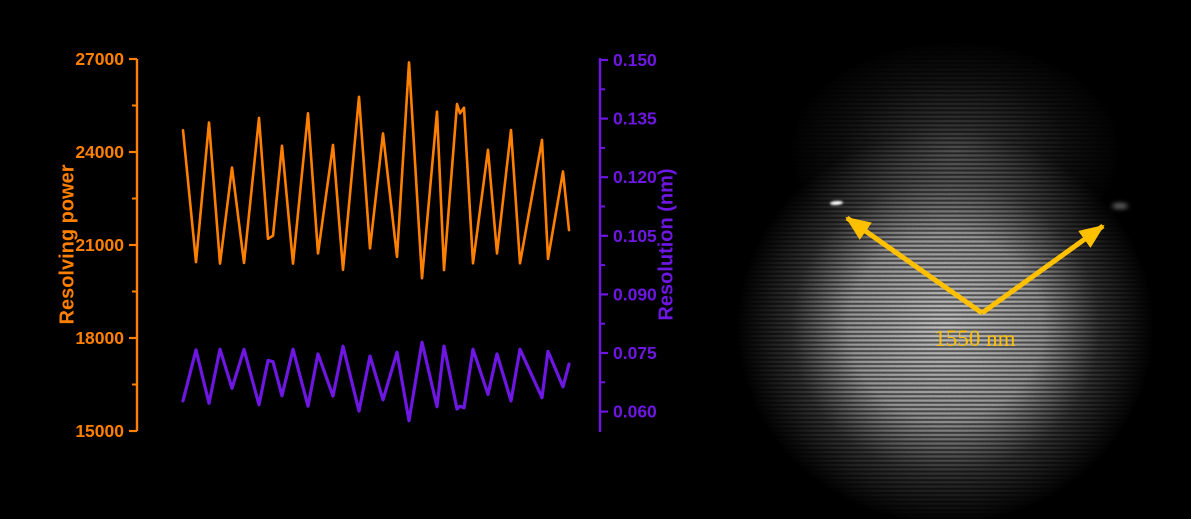  What do you see at coordinates (635, 294) in the screenshot?
I see `right-axis-tick-label: 0.090` at bounding box center [635, 294].